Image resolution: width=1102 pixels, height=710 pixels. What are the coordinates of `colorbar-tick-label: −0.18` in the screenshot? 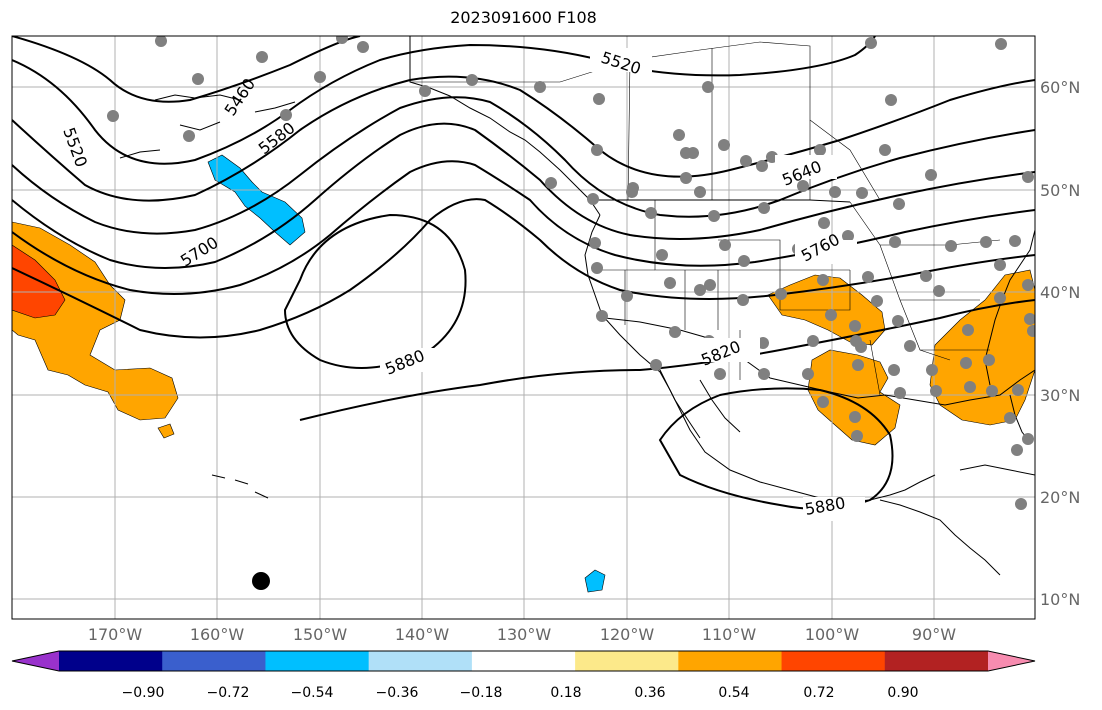 It's located at (481, 693).